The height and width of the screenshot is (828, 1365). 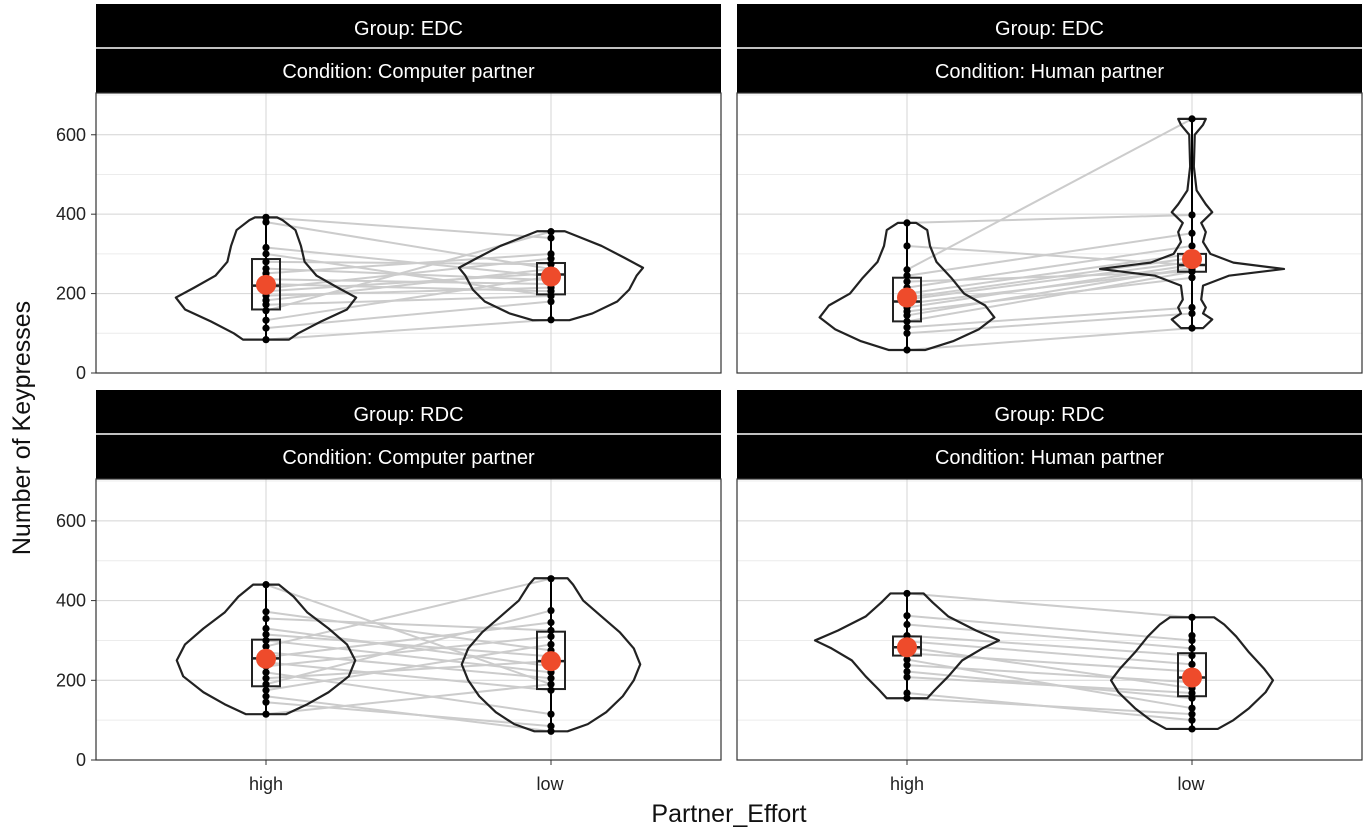 I want to click on x-tick-label-left-low: low, so click(x=550, y=784).